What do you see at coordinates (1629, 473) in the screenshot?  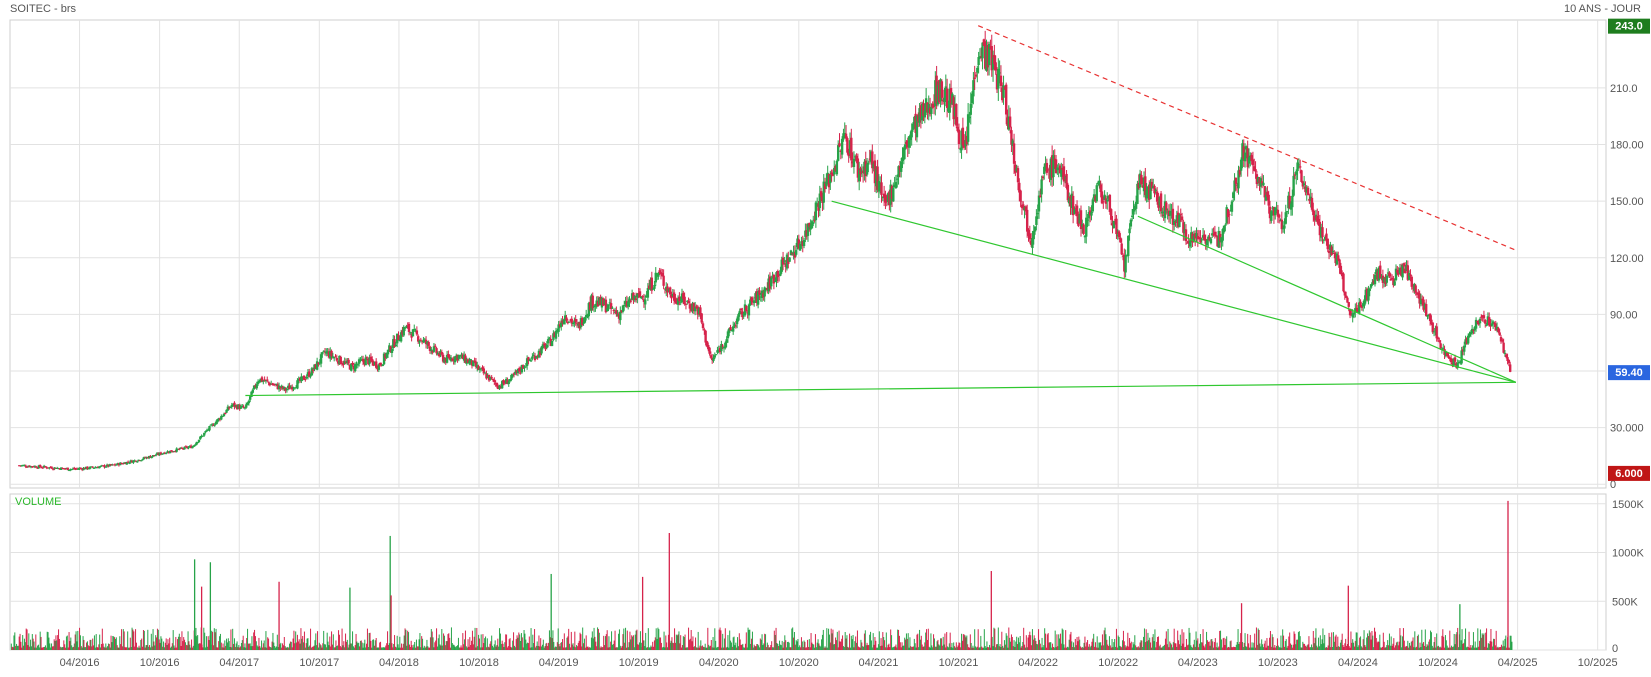 I see `price-badge-low` at bounding box center [1629, 473].